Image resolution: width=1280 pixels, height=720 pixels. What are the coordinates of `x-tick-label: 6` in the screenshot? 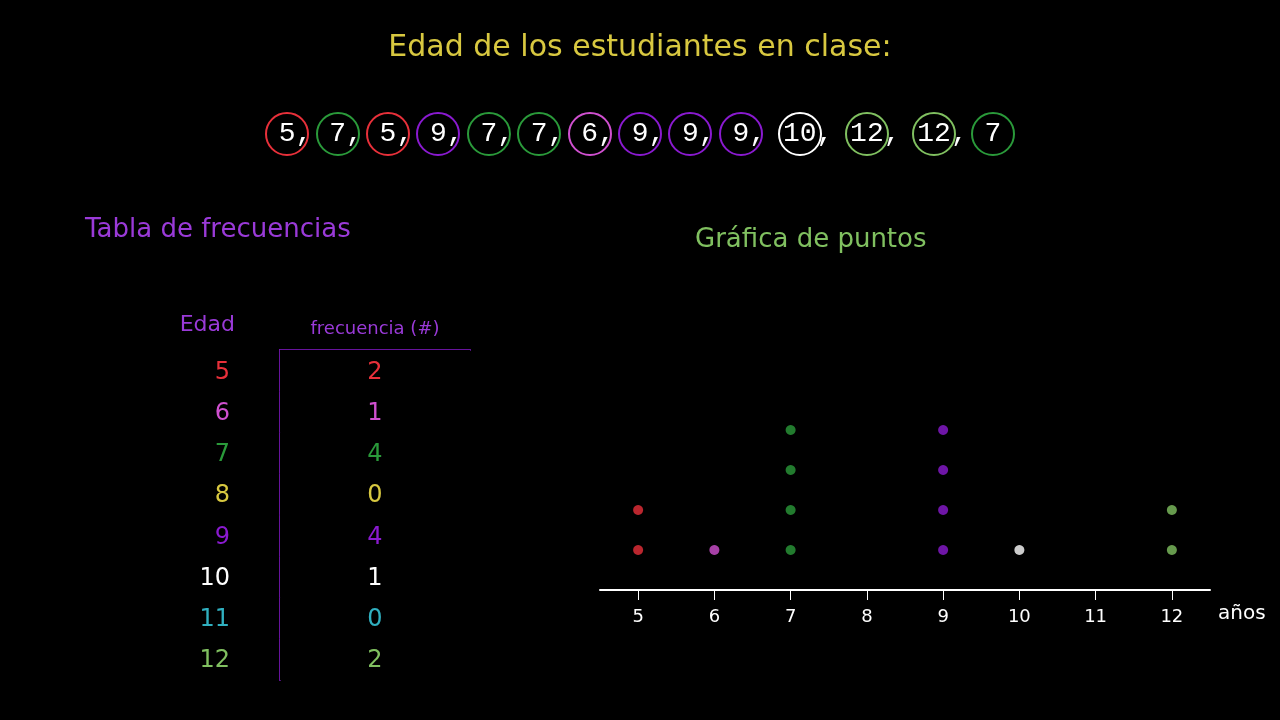 It's located at (714, 615).